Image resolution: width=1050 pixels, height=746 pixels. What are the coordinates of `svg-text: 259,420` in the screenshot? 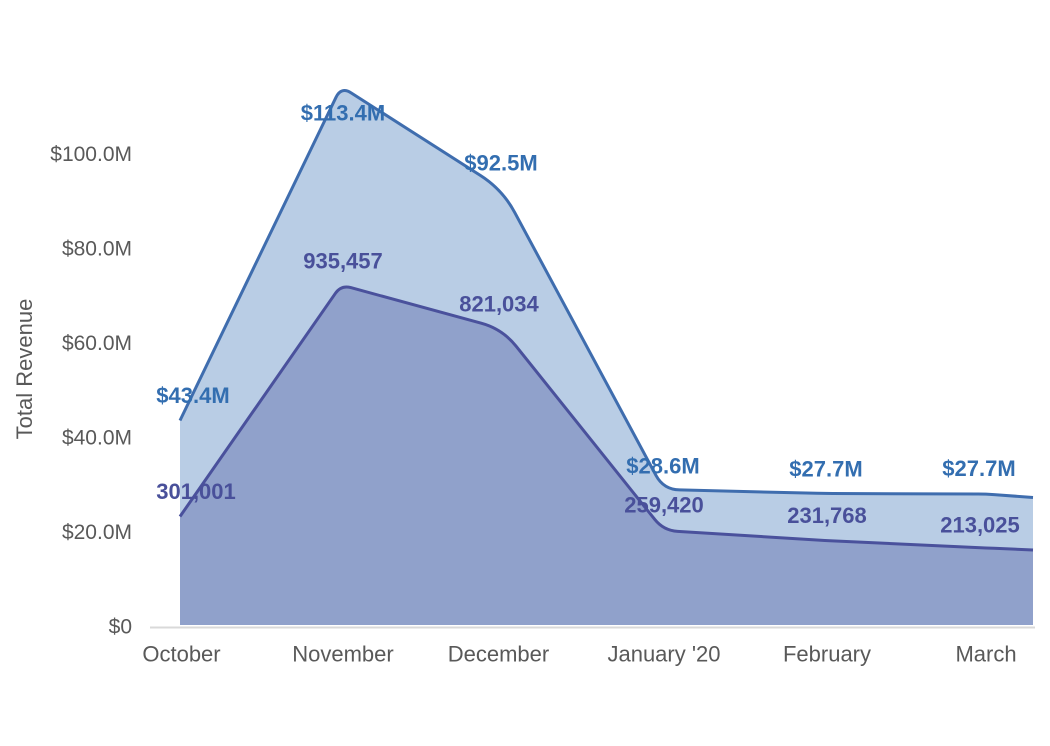 It's located at (664, 505).